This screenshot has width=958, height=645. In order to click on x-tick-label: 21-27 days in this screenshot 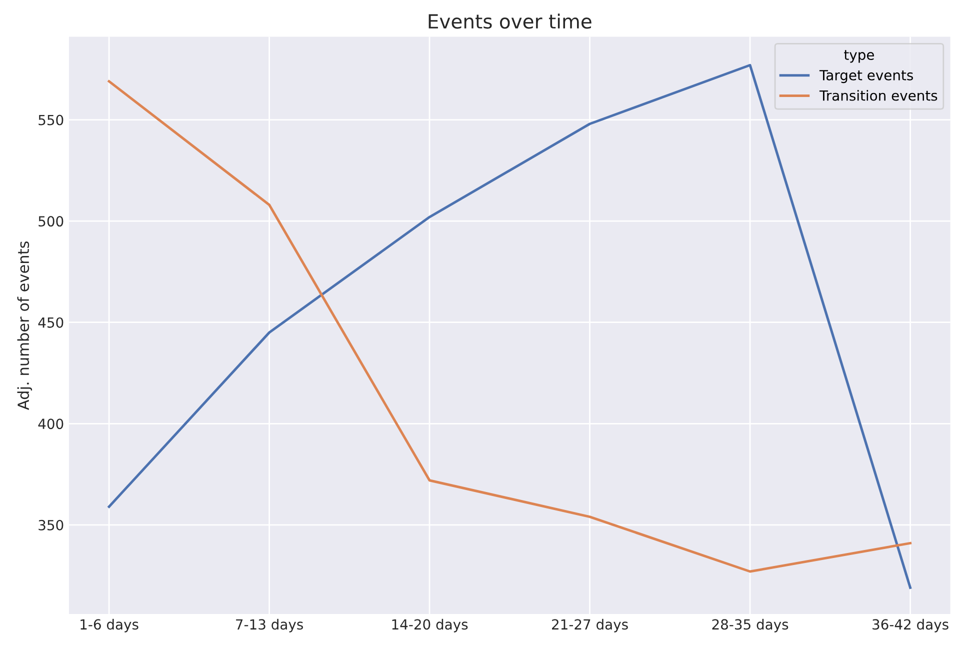, I will do `click(590, 625)`.